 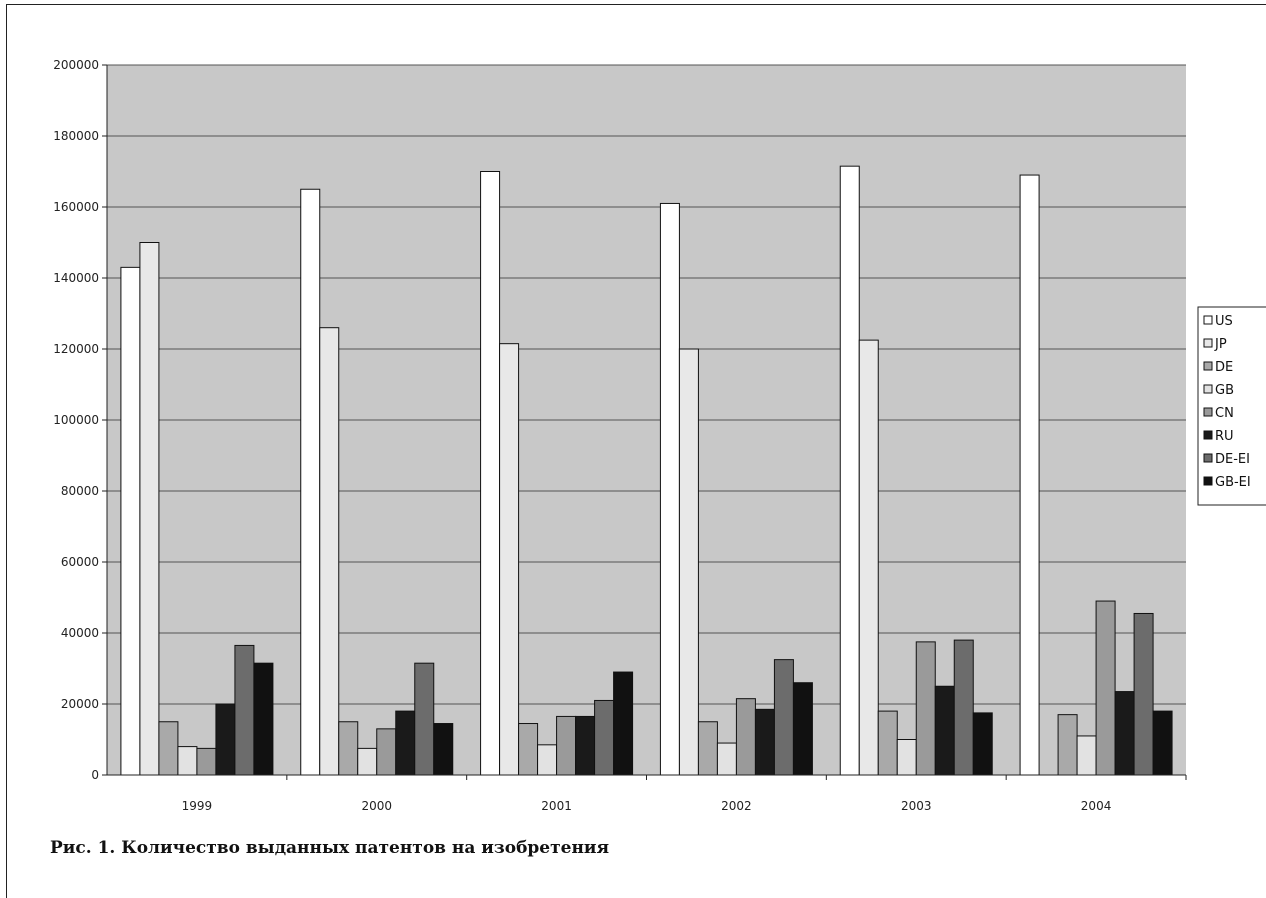 I want to click on legend: US JP DE GB CN RU DE-EI GB-EI, so click(x=1231, y=406).